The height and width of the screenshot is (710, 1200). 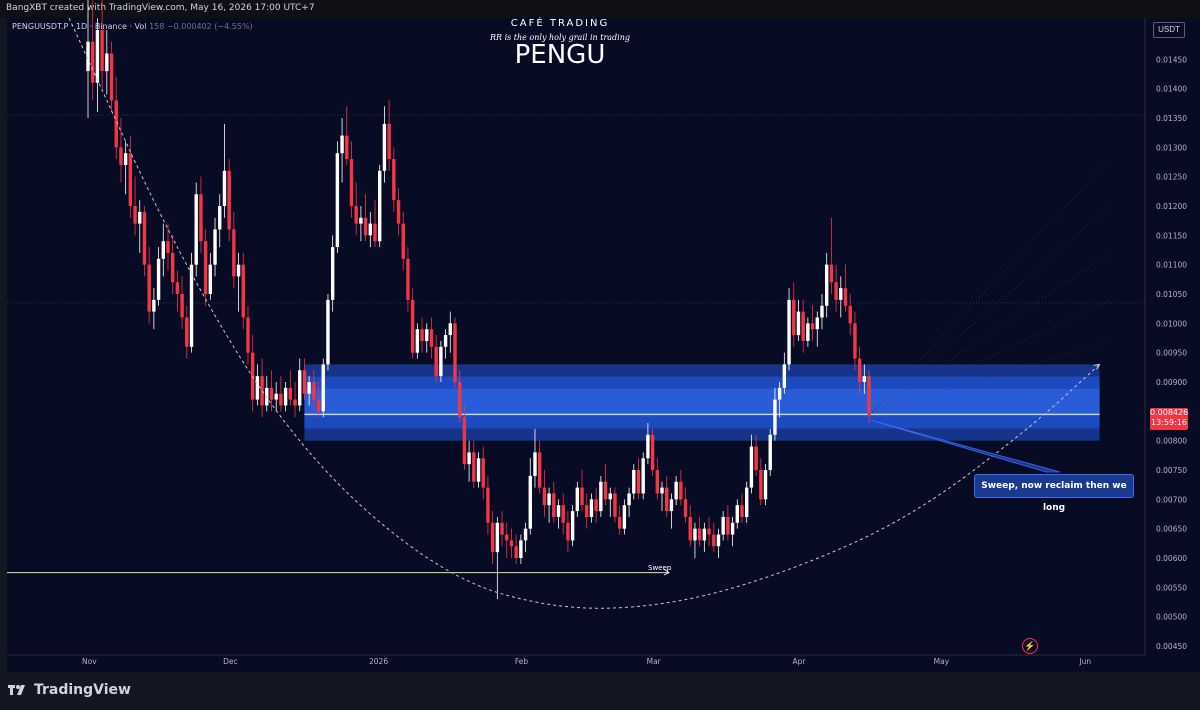 I want to click on tradingview-logo: TradingView, so click(x=69, y=690).